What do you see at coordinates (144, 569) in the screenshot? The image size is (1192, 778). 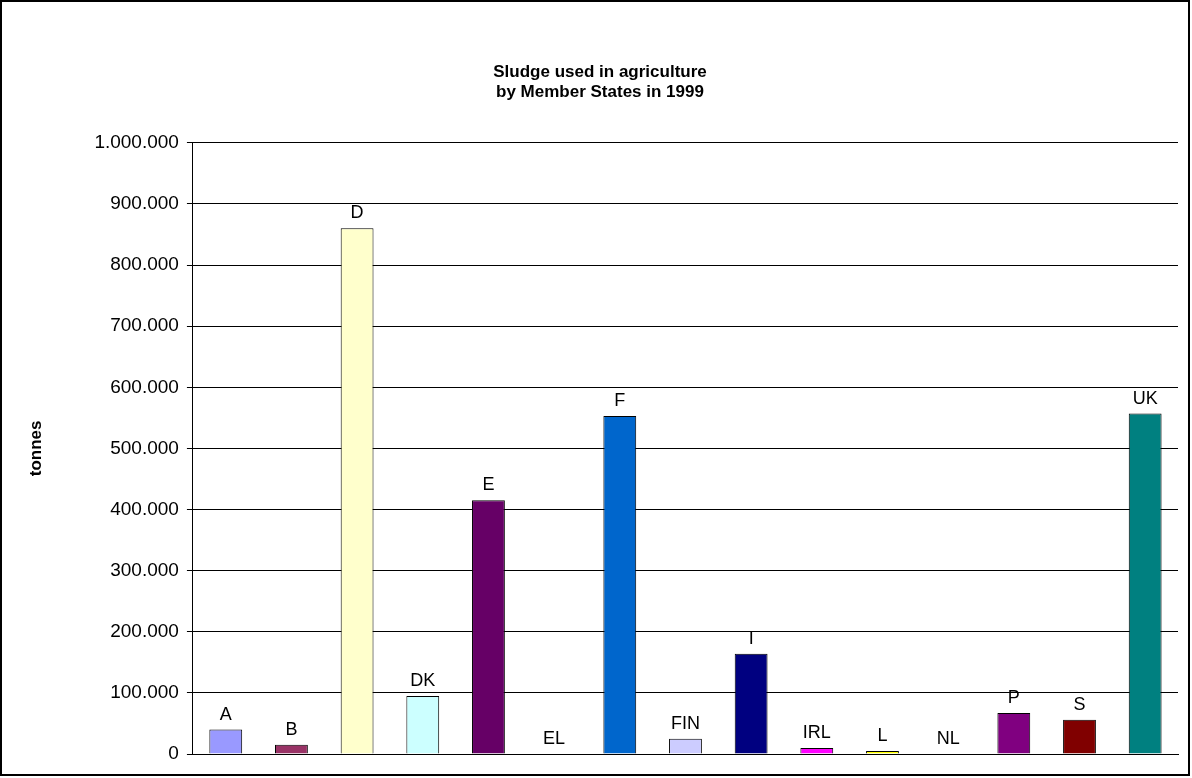 I see `y-tick-label: 300.000` at bounding box center [144, 569].